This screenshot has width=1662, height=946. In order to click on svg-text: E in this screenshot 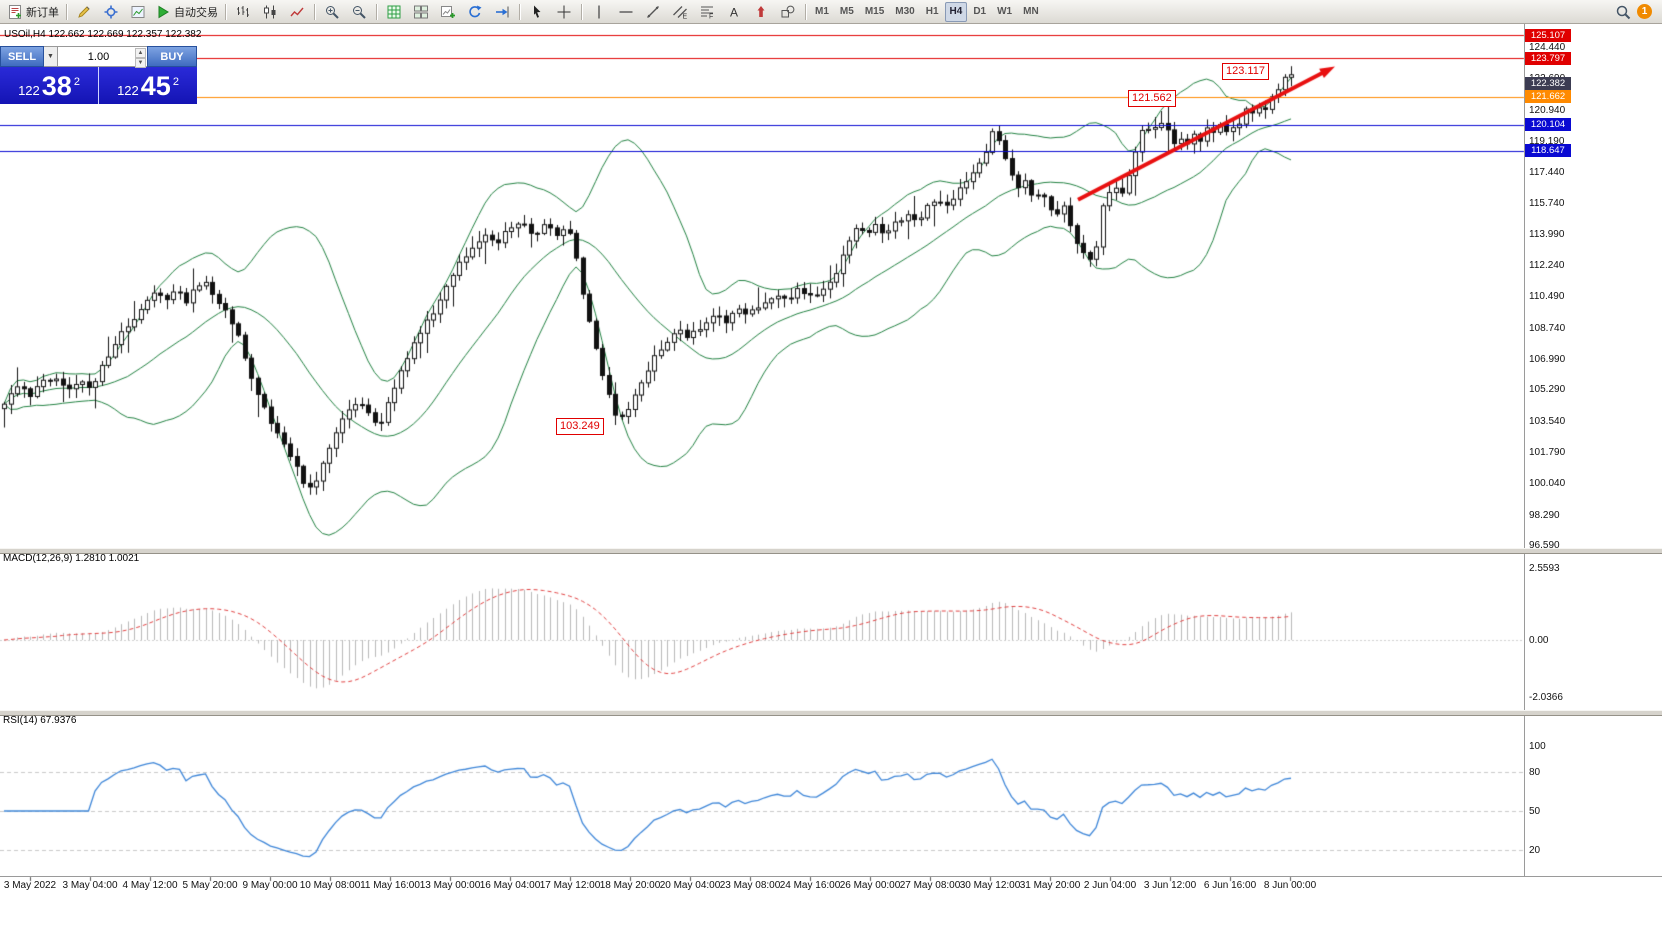, I will do `click(685, 16)`.